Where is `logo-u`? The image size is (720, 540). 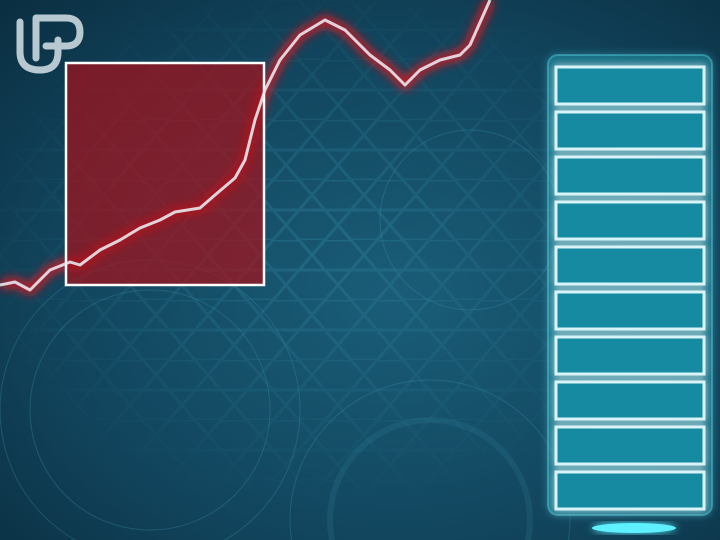
logo-u is located at coordinates (39, 46).